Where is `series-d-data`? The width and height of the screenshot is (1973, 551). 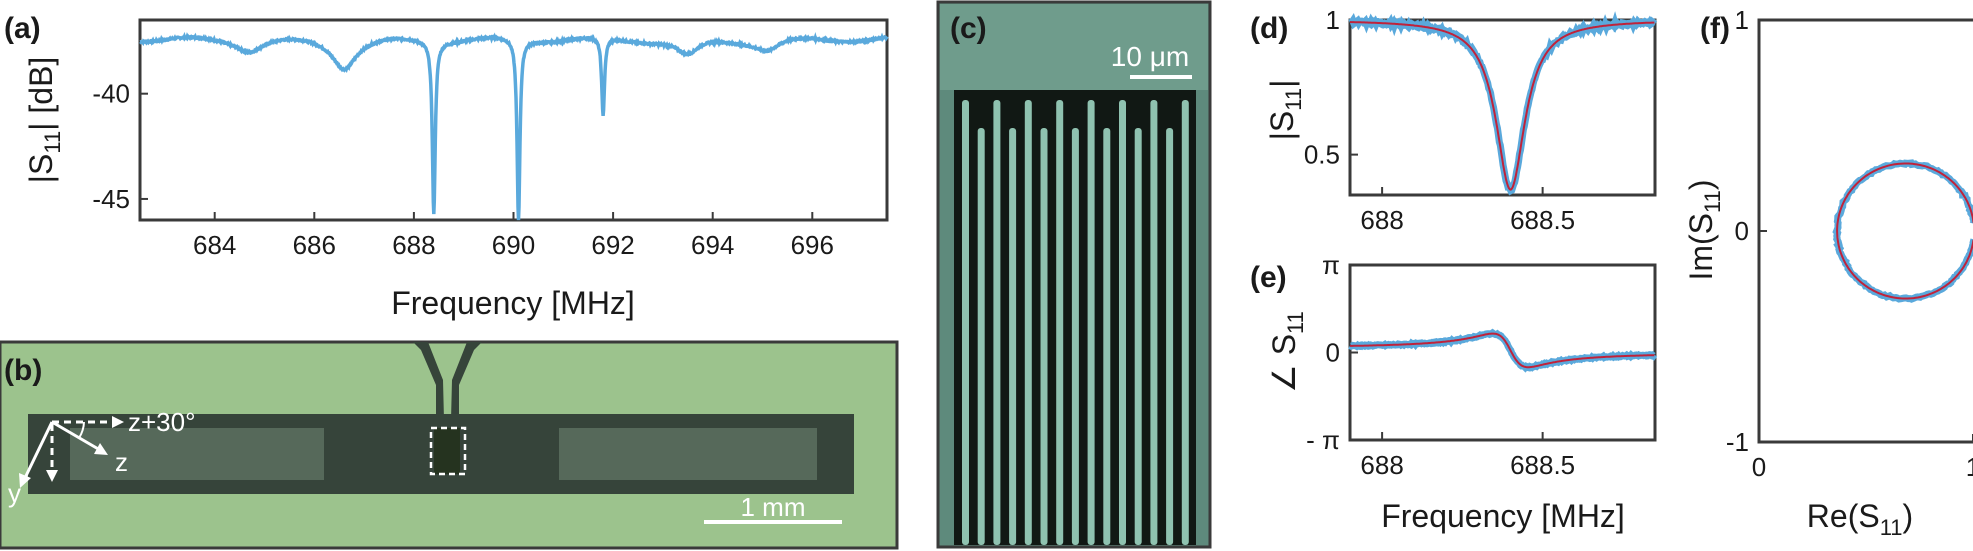 series-d-data is located at coordinates (1503, 103).